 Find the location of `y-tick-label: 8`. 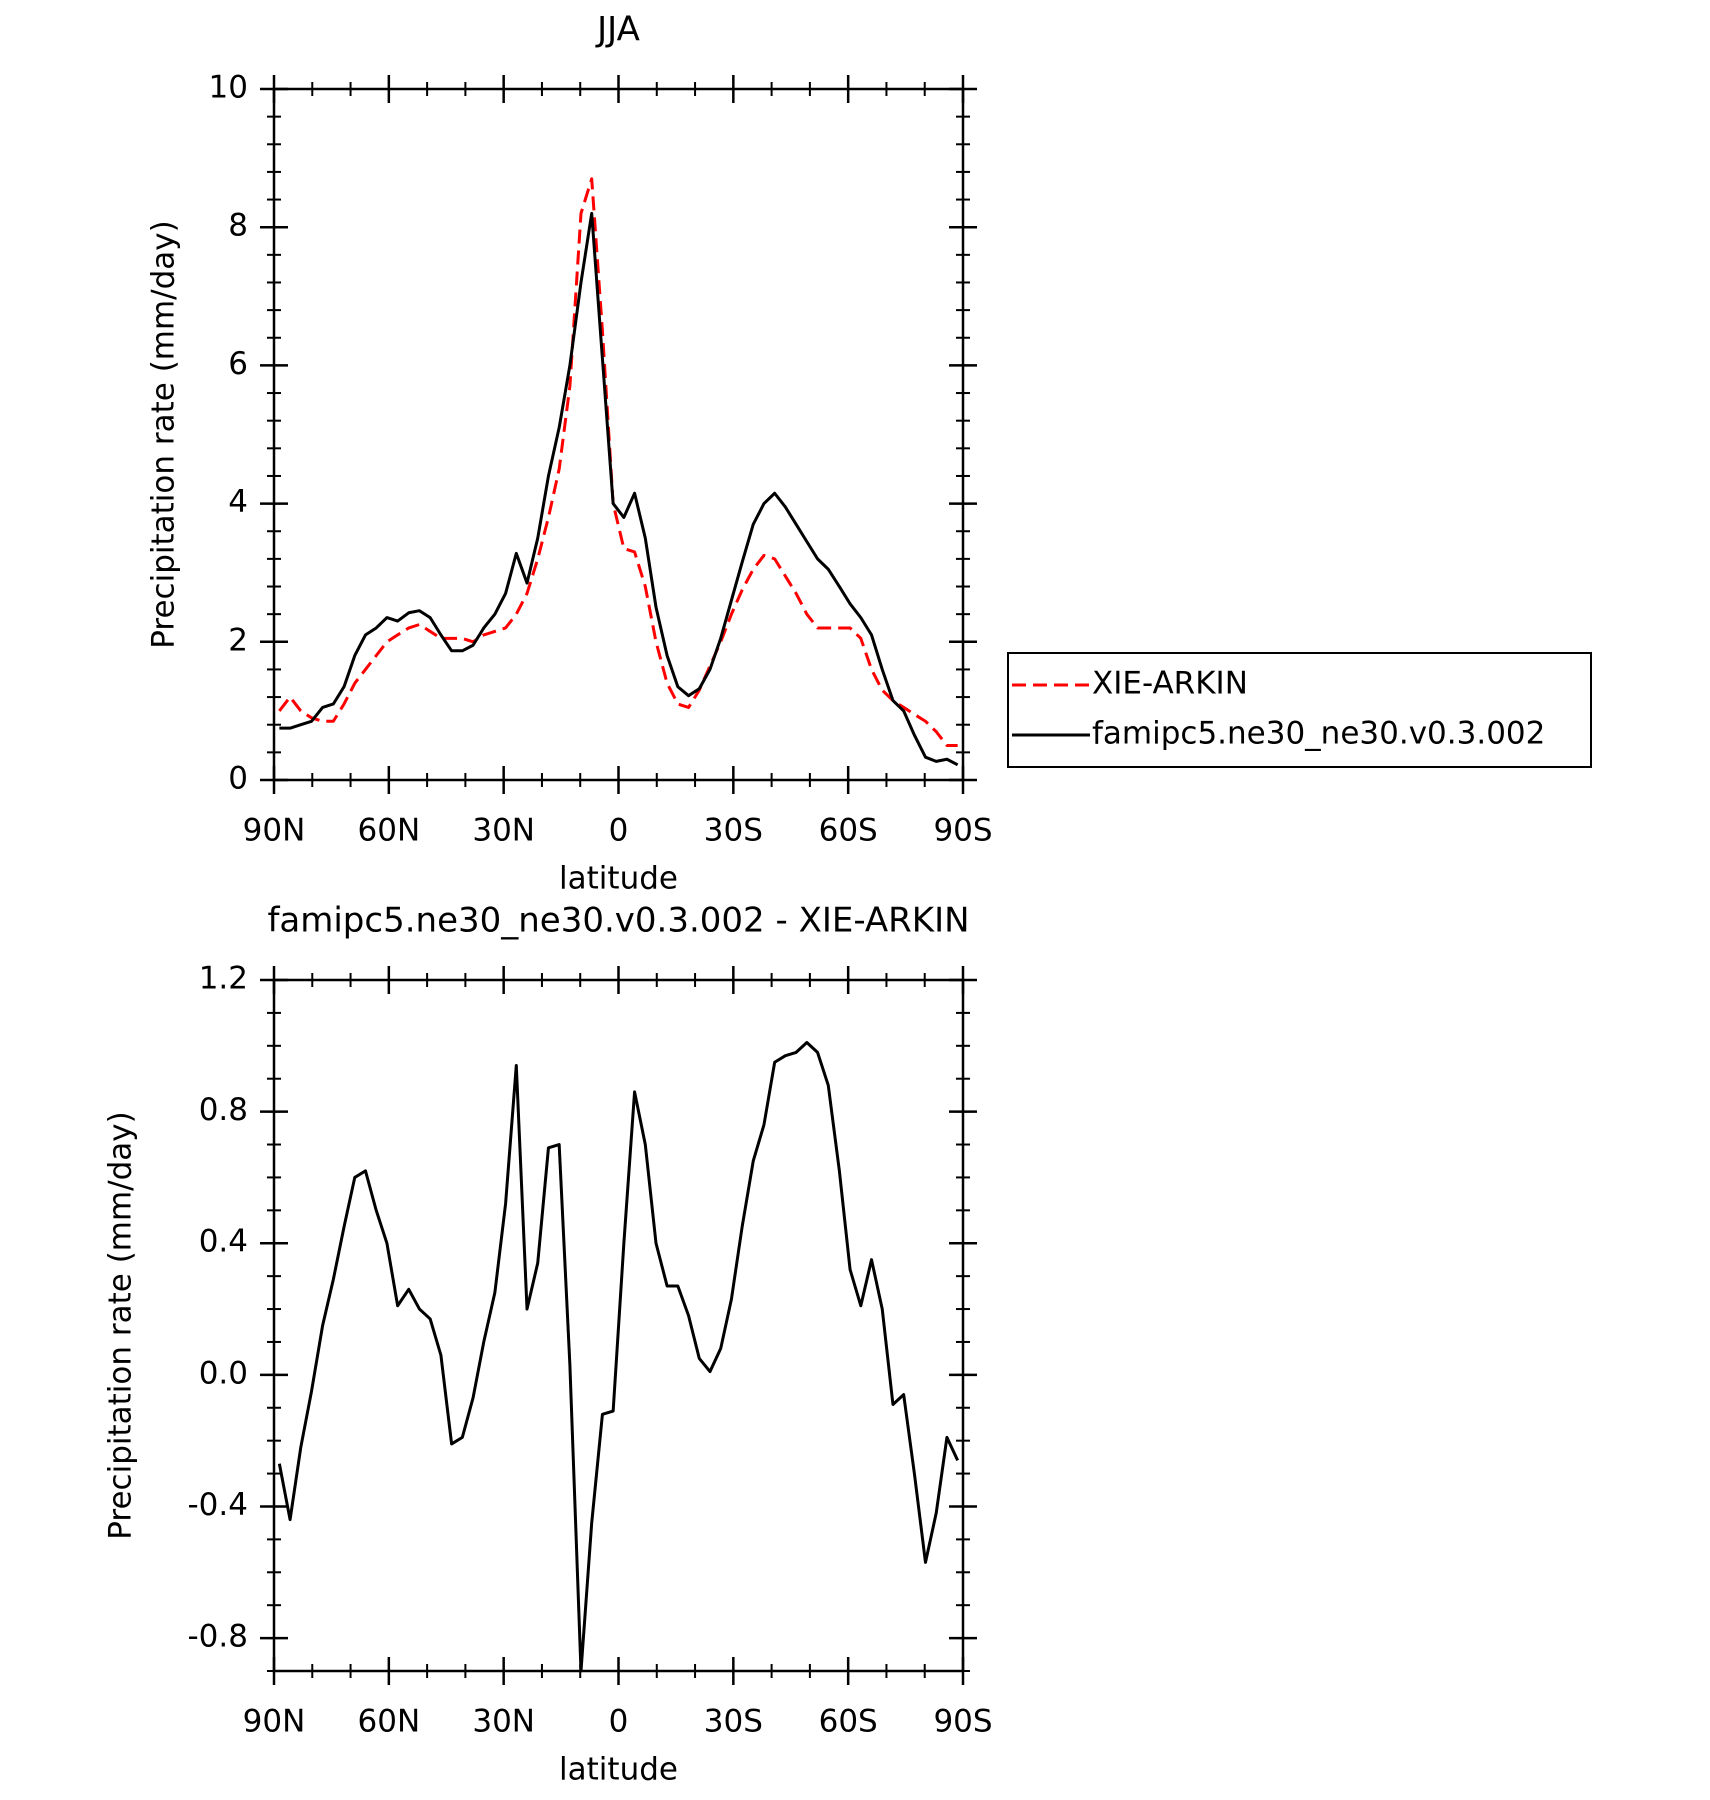

y-tick-label: 8 is located at coordinates (238, 226).